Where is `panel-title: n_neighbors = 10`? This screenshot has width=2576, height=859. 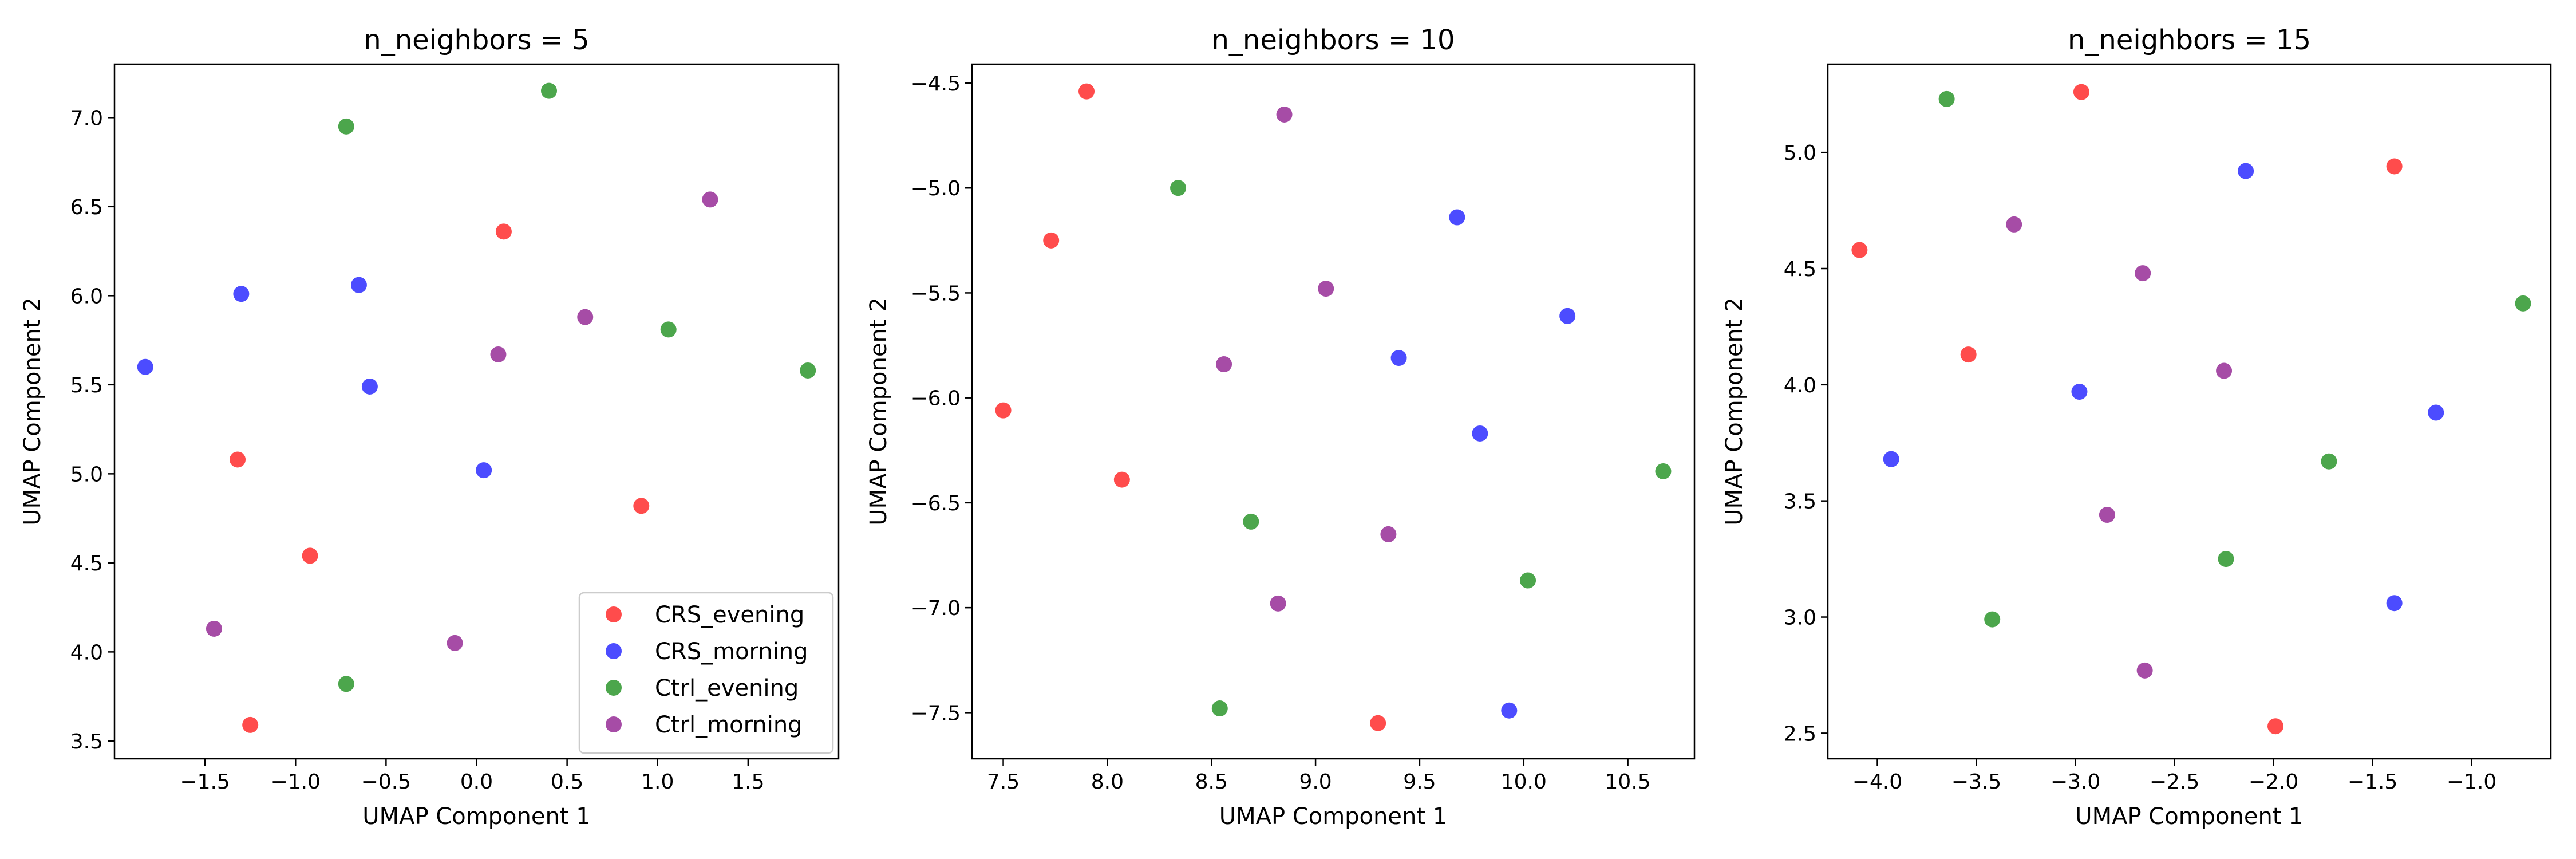
panel-title: n_neighbors = 10 is located at coordinates (1333, 40).